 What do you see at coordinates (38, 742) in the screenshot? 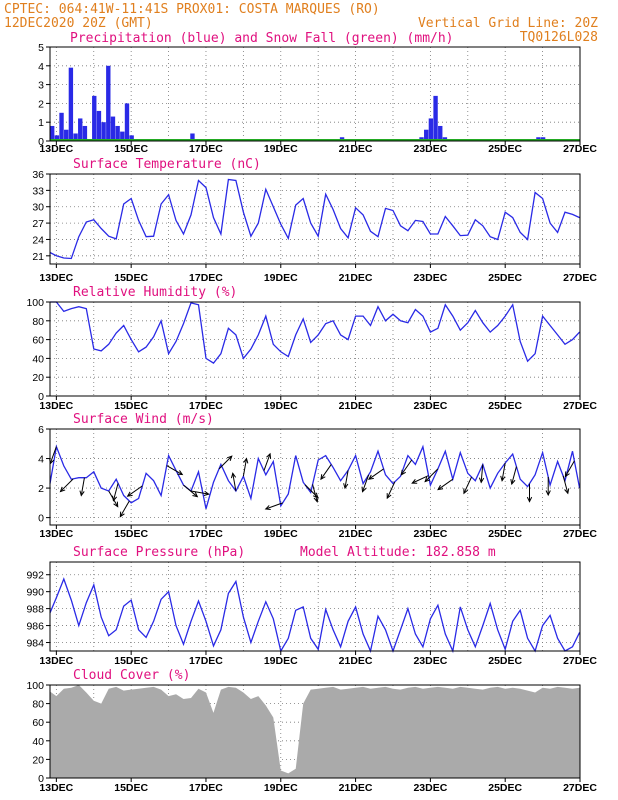
I see `cloud-ytick-label: 40` at bounding box center [38, 742].